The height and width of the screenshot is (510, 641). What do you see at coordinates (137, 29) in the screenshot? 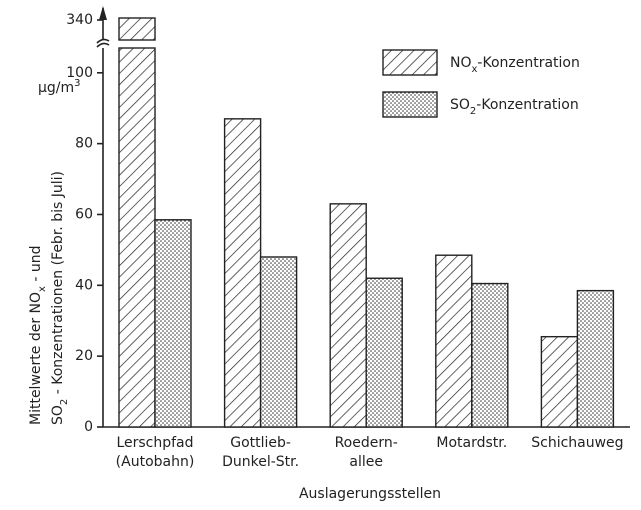
I see `bar-upper` at bounding box center [137, 29].